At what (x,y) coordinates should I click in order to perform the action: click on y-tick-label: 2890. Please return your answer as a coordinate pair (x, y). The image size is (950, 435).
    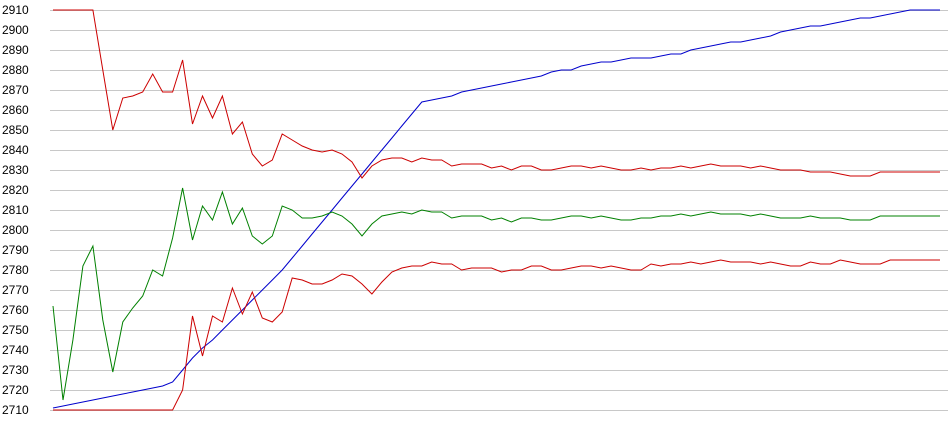
    Looking at the image, I should click on (15, 50).